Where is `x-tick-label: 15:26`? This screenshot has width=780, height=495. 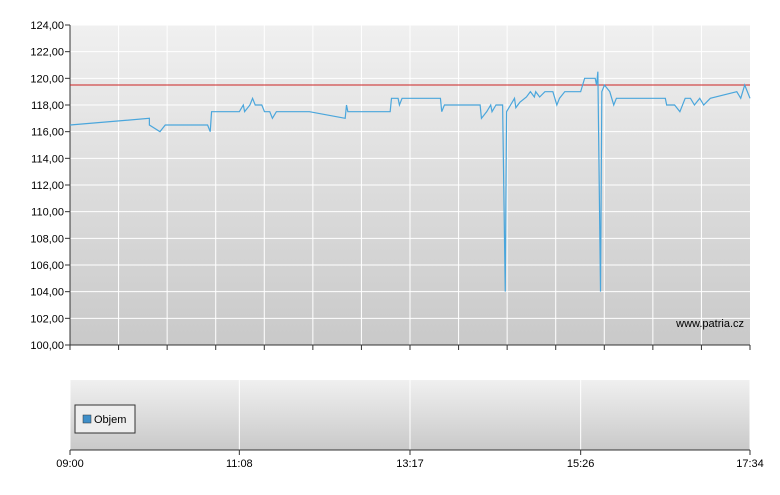 x-tick-label: 15:26 is located at coordinates (581, 464).